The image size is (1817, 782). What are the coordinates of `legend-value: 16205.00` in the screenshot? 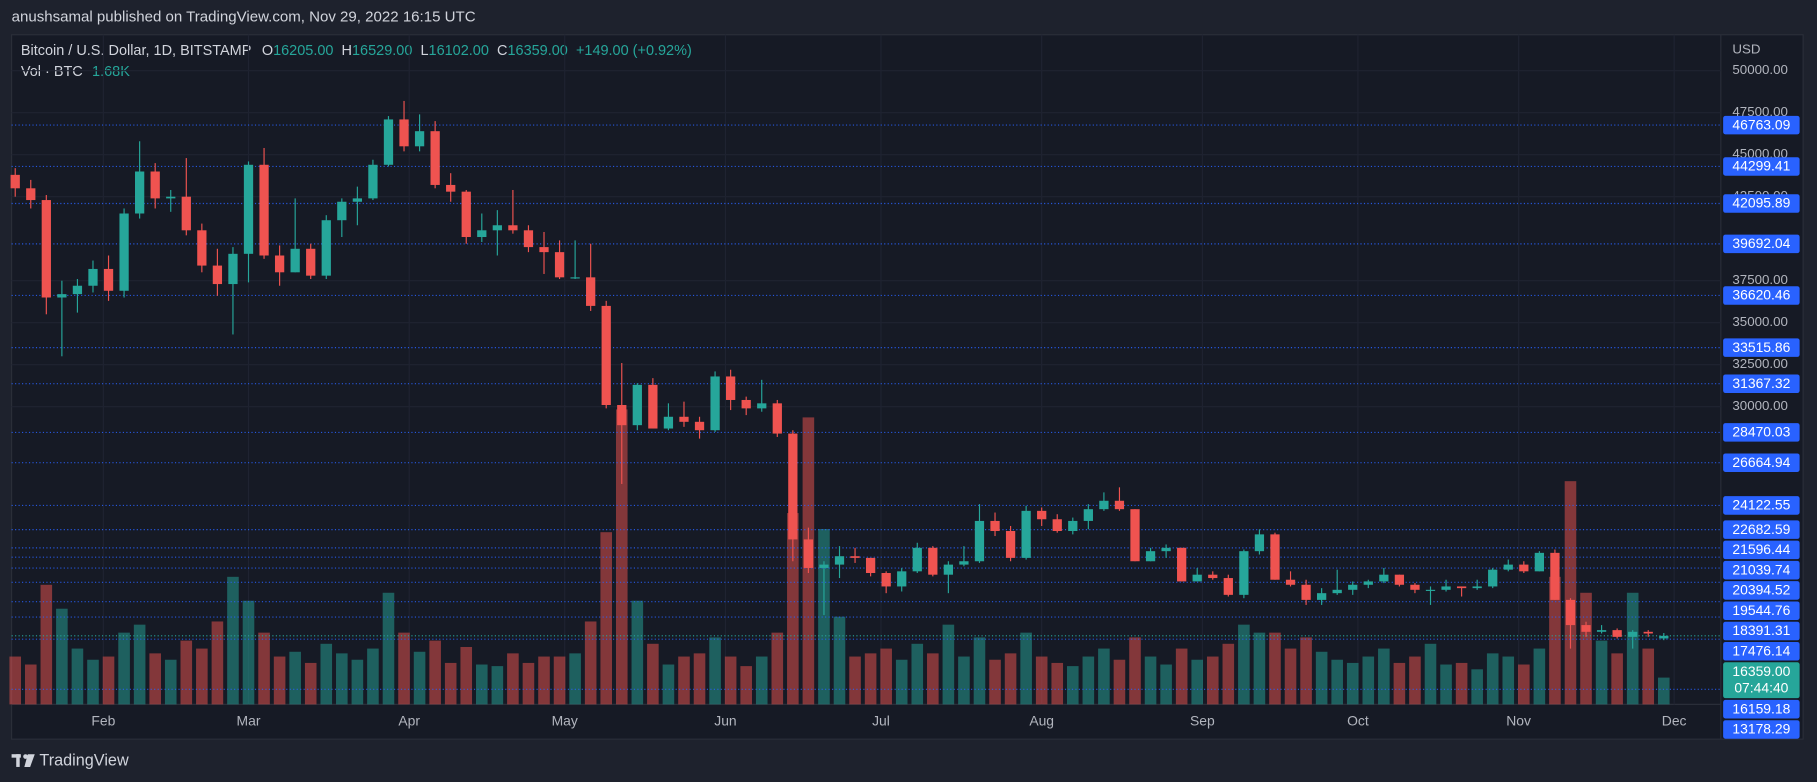 It's located at (303, 51).